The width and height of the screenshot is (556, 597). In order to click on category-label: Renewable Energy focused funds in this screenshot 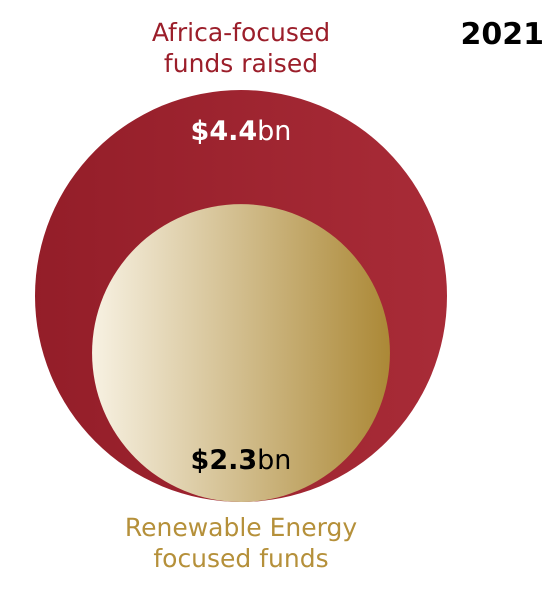, I will do `click(241, 543)`.